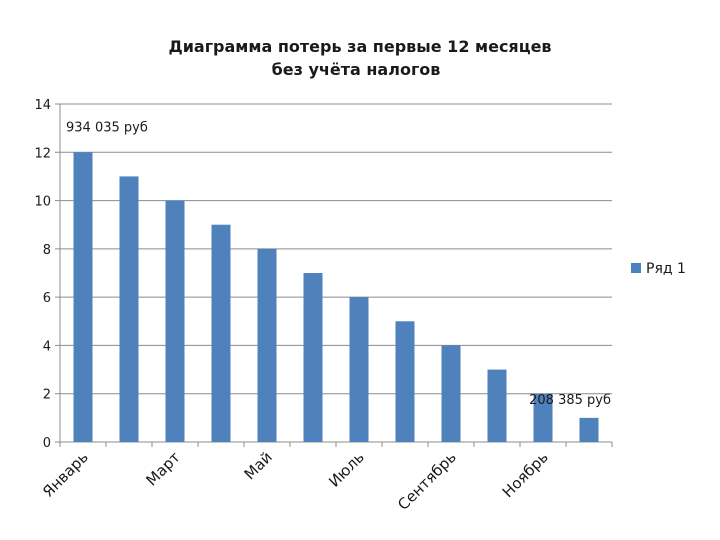  What do you see at coordinates (65, 474) in the screenshot?
I see `x-category-label: Январь` at bounding box center [65, 474].